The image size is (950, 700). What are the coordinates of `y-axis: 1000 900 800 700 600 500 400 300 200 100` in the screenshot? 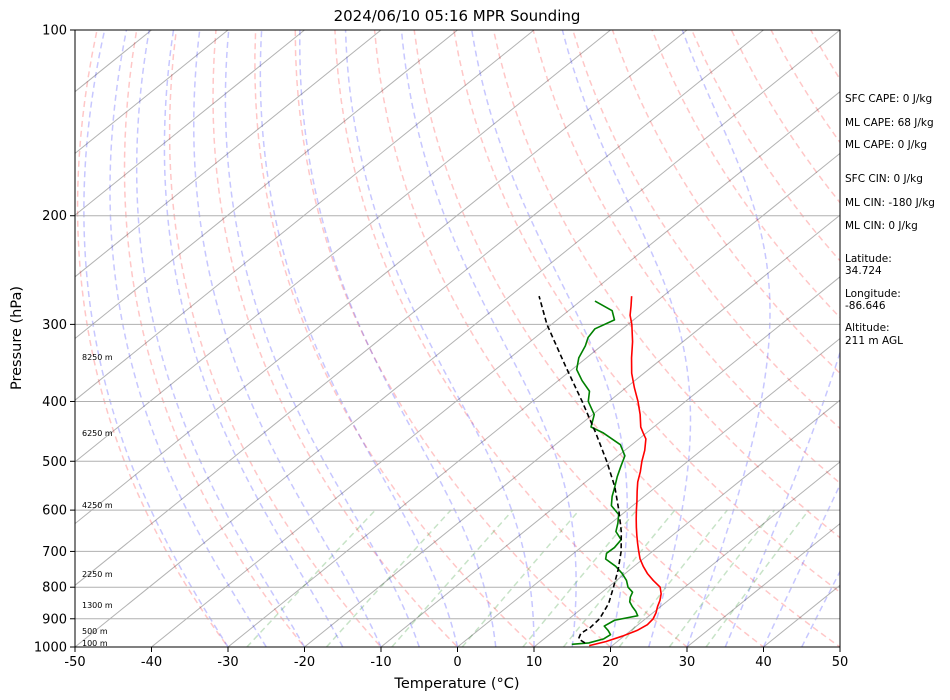 It's located at (54, 340).